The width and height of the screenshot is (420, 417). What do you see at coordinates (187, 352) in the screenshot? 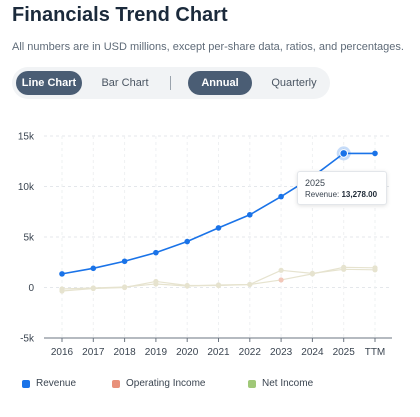
I see `x-tick-label: 2020` at bounding box center [187, 352].